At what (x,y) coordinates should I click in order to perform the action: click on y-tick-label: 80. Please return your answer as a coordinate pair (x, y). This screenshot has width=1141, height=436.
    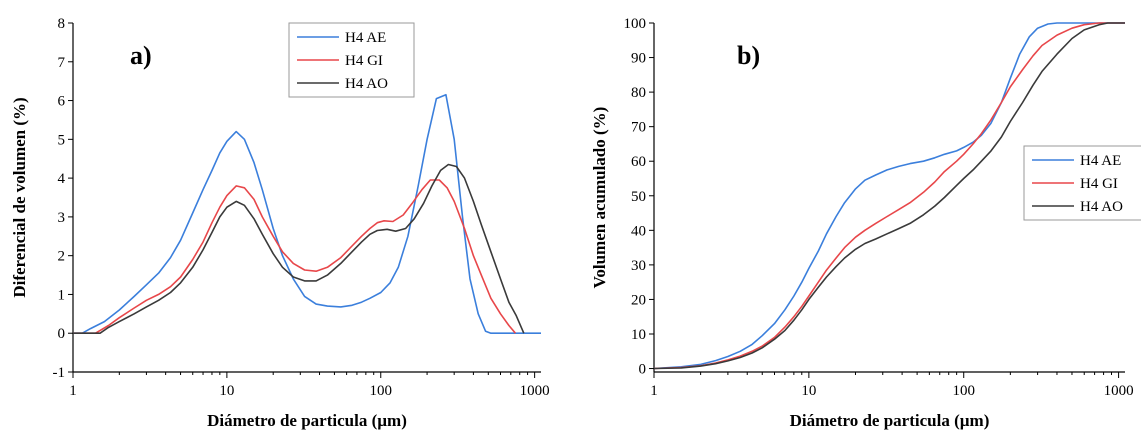
    Looking at the image, I should click on (638, 93).